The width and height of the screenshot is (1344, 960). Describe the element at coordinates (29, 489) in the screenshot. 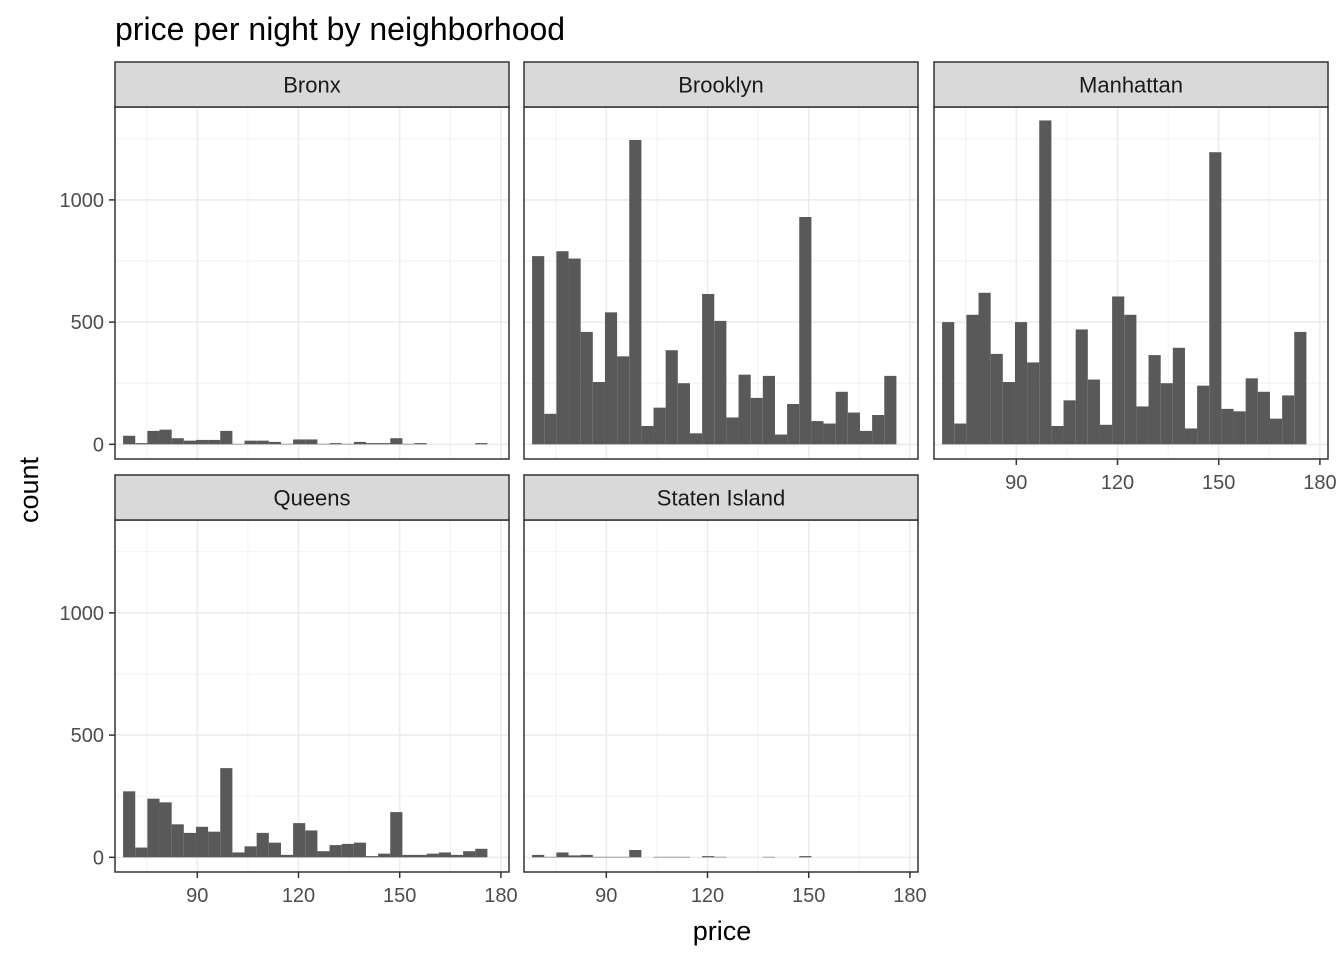

I see `y-axis-title: count` at that location.